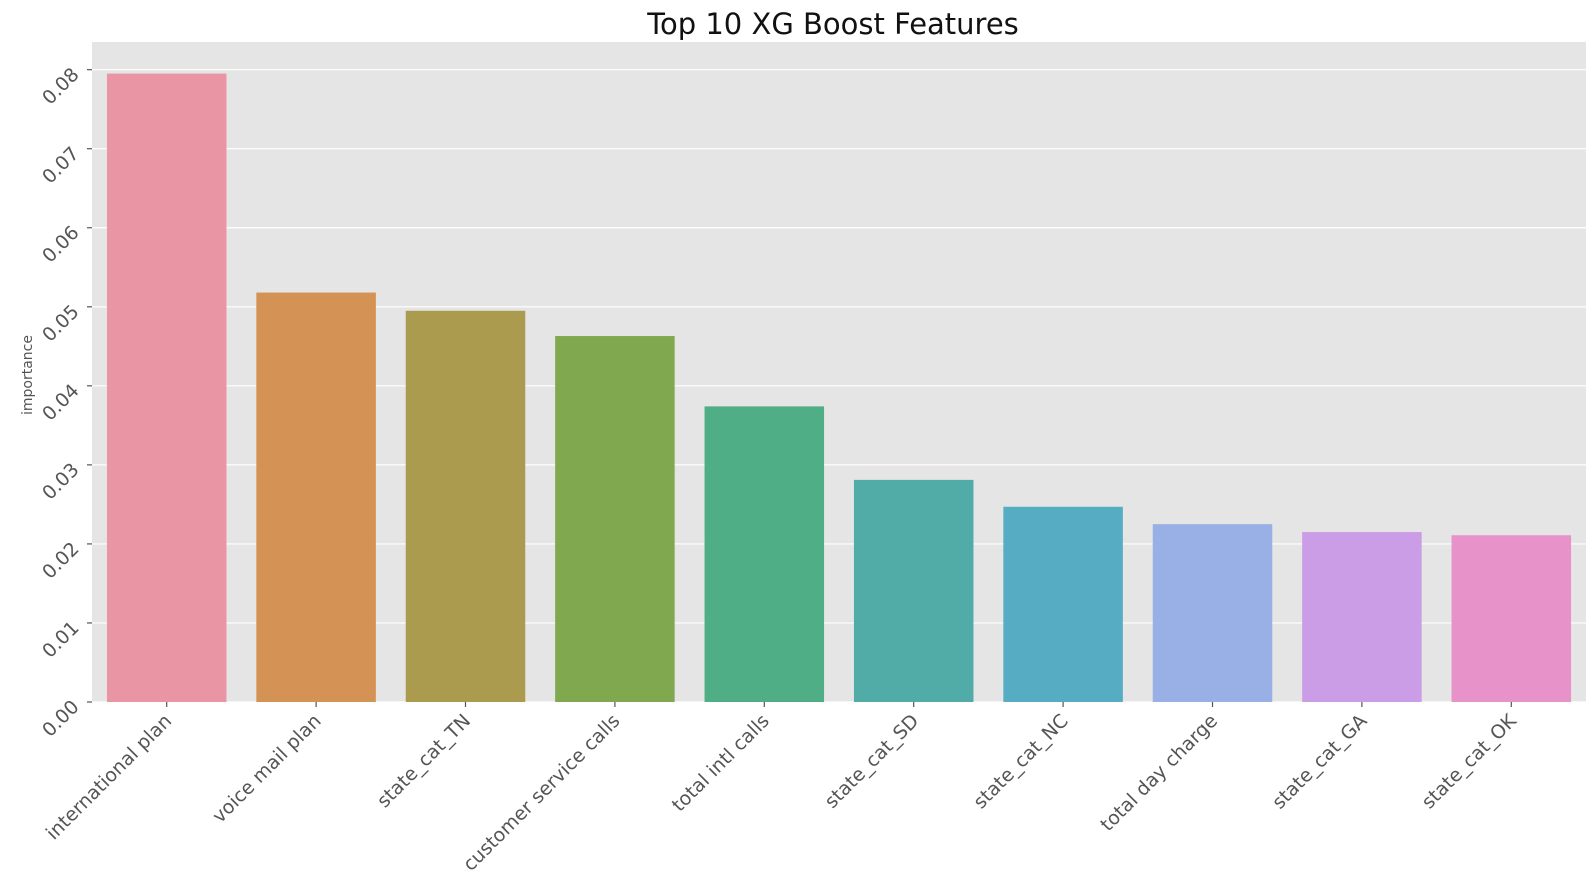 Image resolution: width=1594 pixels, height=876 pixels. What do you see at coordinates (913, 590) in the screenshot?
I see `bar-state_cat_sd` at bounding box center [913, 590].